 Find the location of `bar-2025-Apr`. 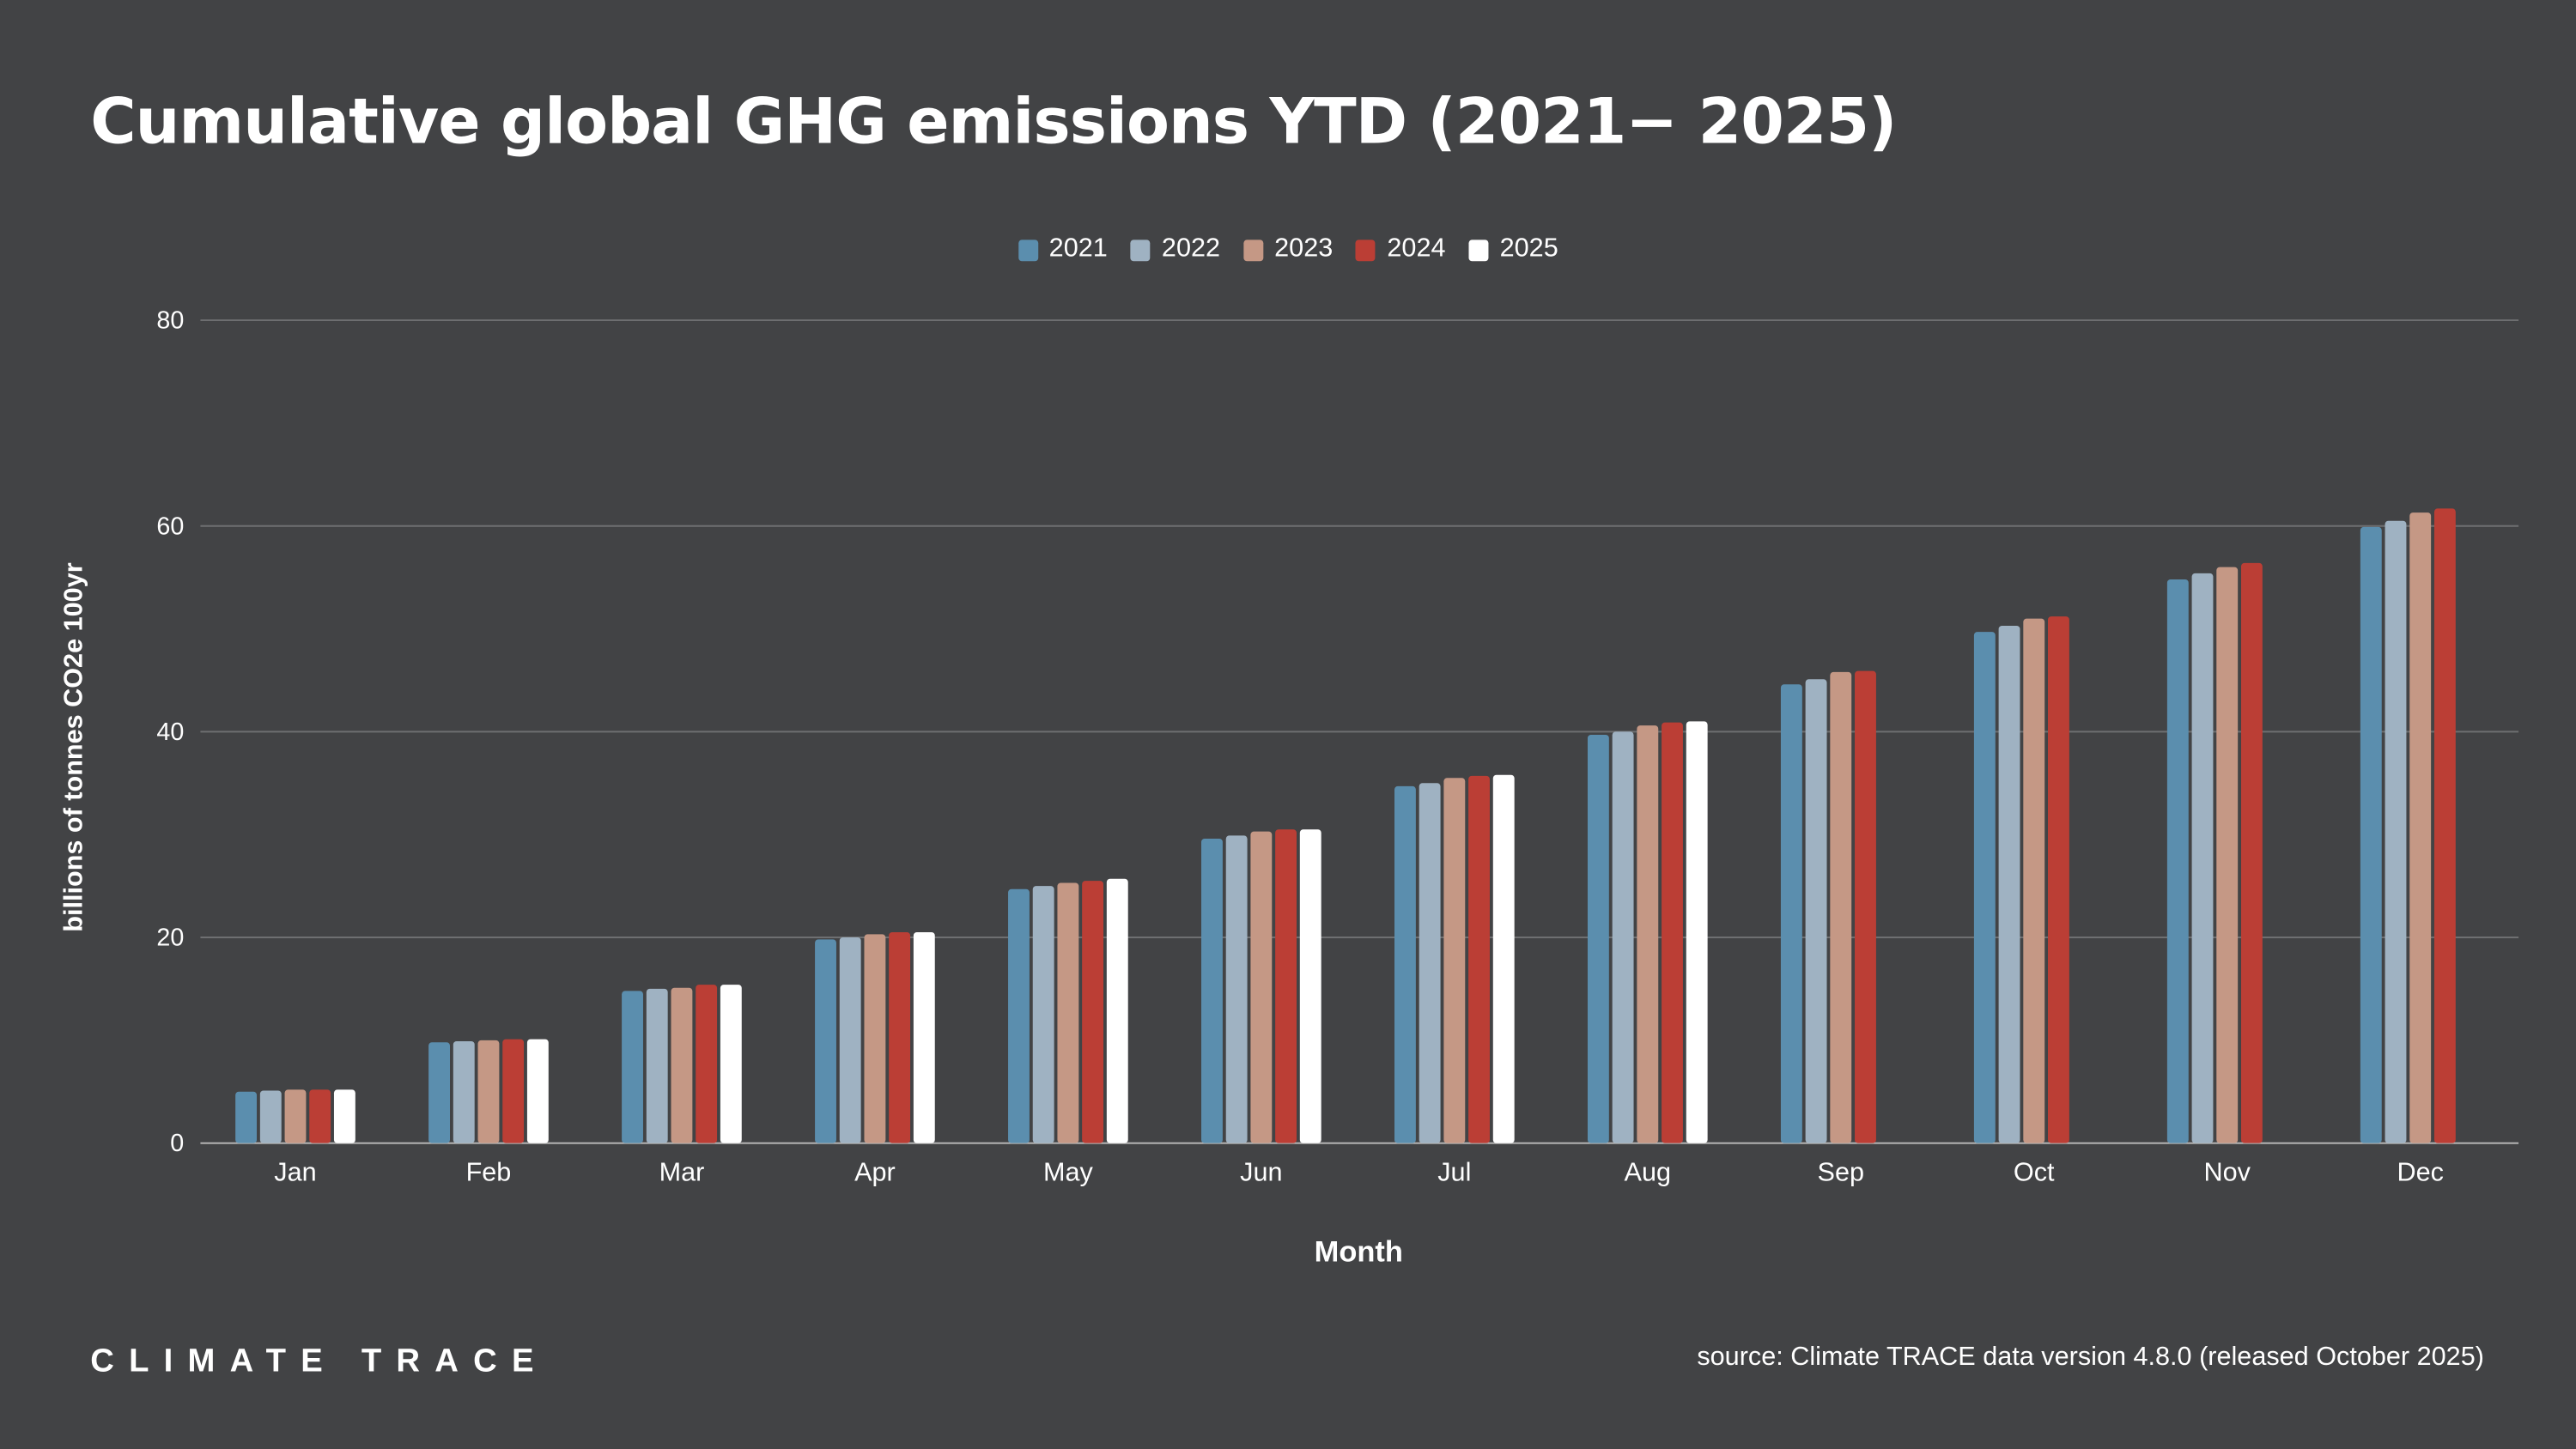

bar-2025-Apr is located at coordinates (924, 1037).